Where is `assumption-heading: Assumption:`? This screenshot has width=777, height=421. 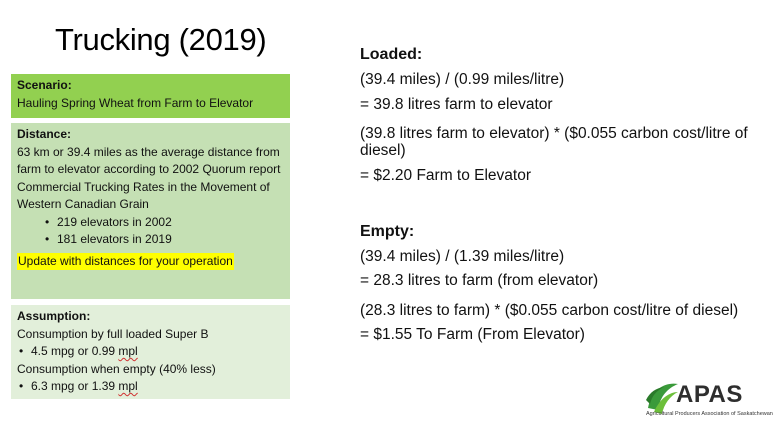
assumption-heading: Assumption: is located at coordinates (54, 316).